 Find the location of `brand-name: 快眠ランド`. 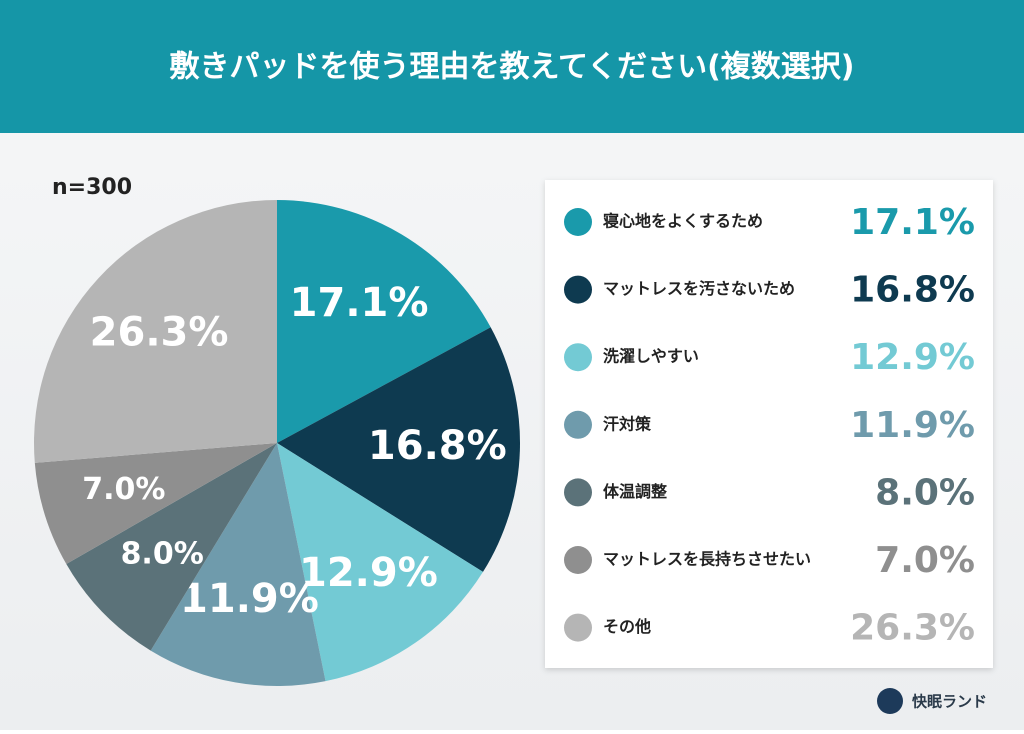

brand-name: 快眠ランド is located at coordinates (949, 702).